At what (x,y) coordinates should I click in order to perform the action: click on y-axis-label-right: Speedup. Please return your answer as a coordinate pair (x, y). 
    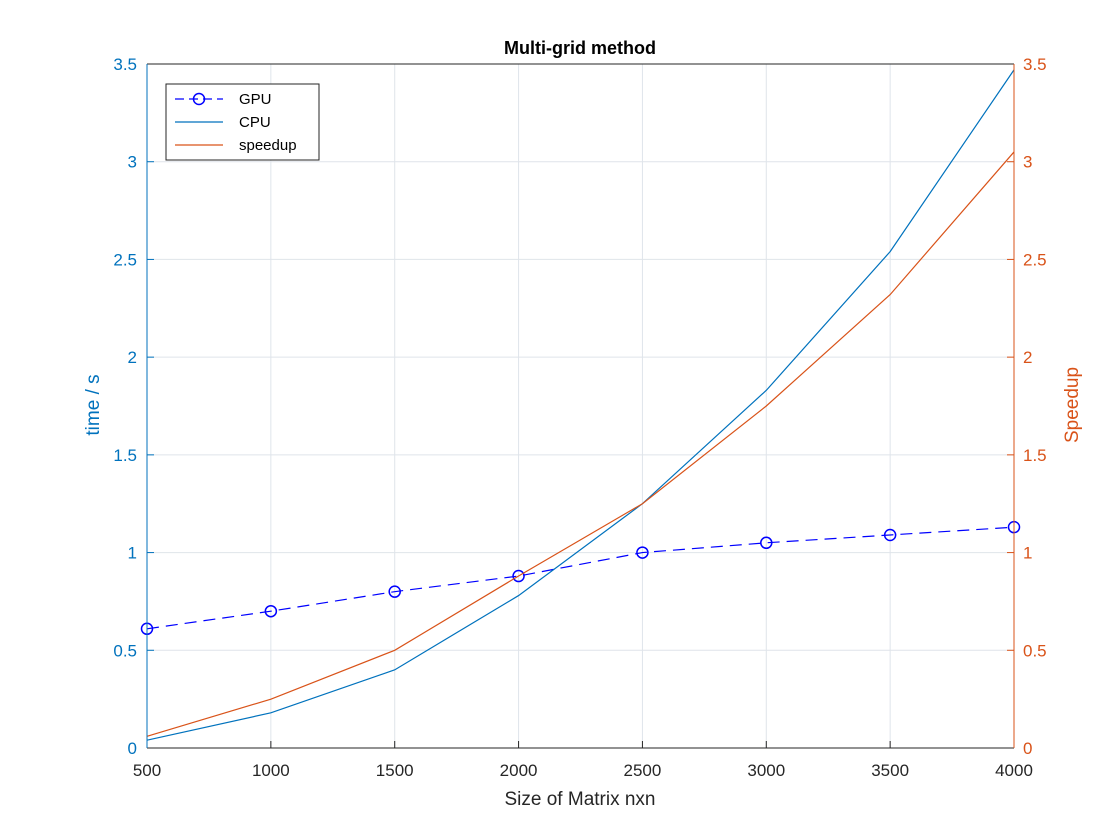
    Looking at the image, I should click on (1072, 405).